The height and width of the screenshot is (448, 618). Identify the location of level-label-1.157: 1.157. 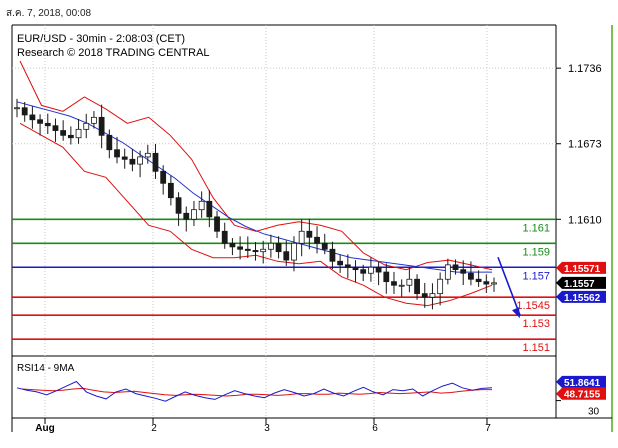
(536, 276).